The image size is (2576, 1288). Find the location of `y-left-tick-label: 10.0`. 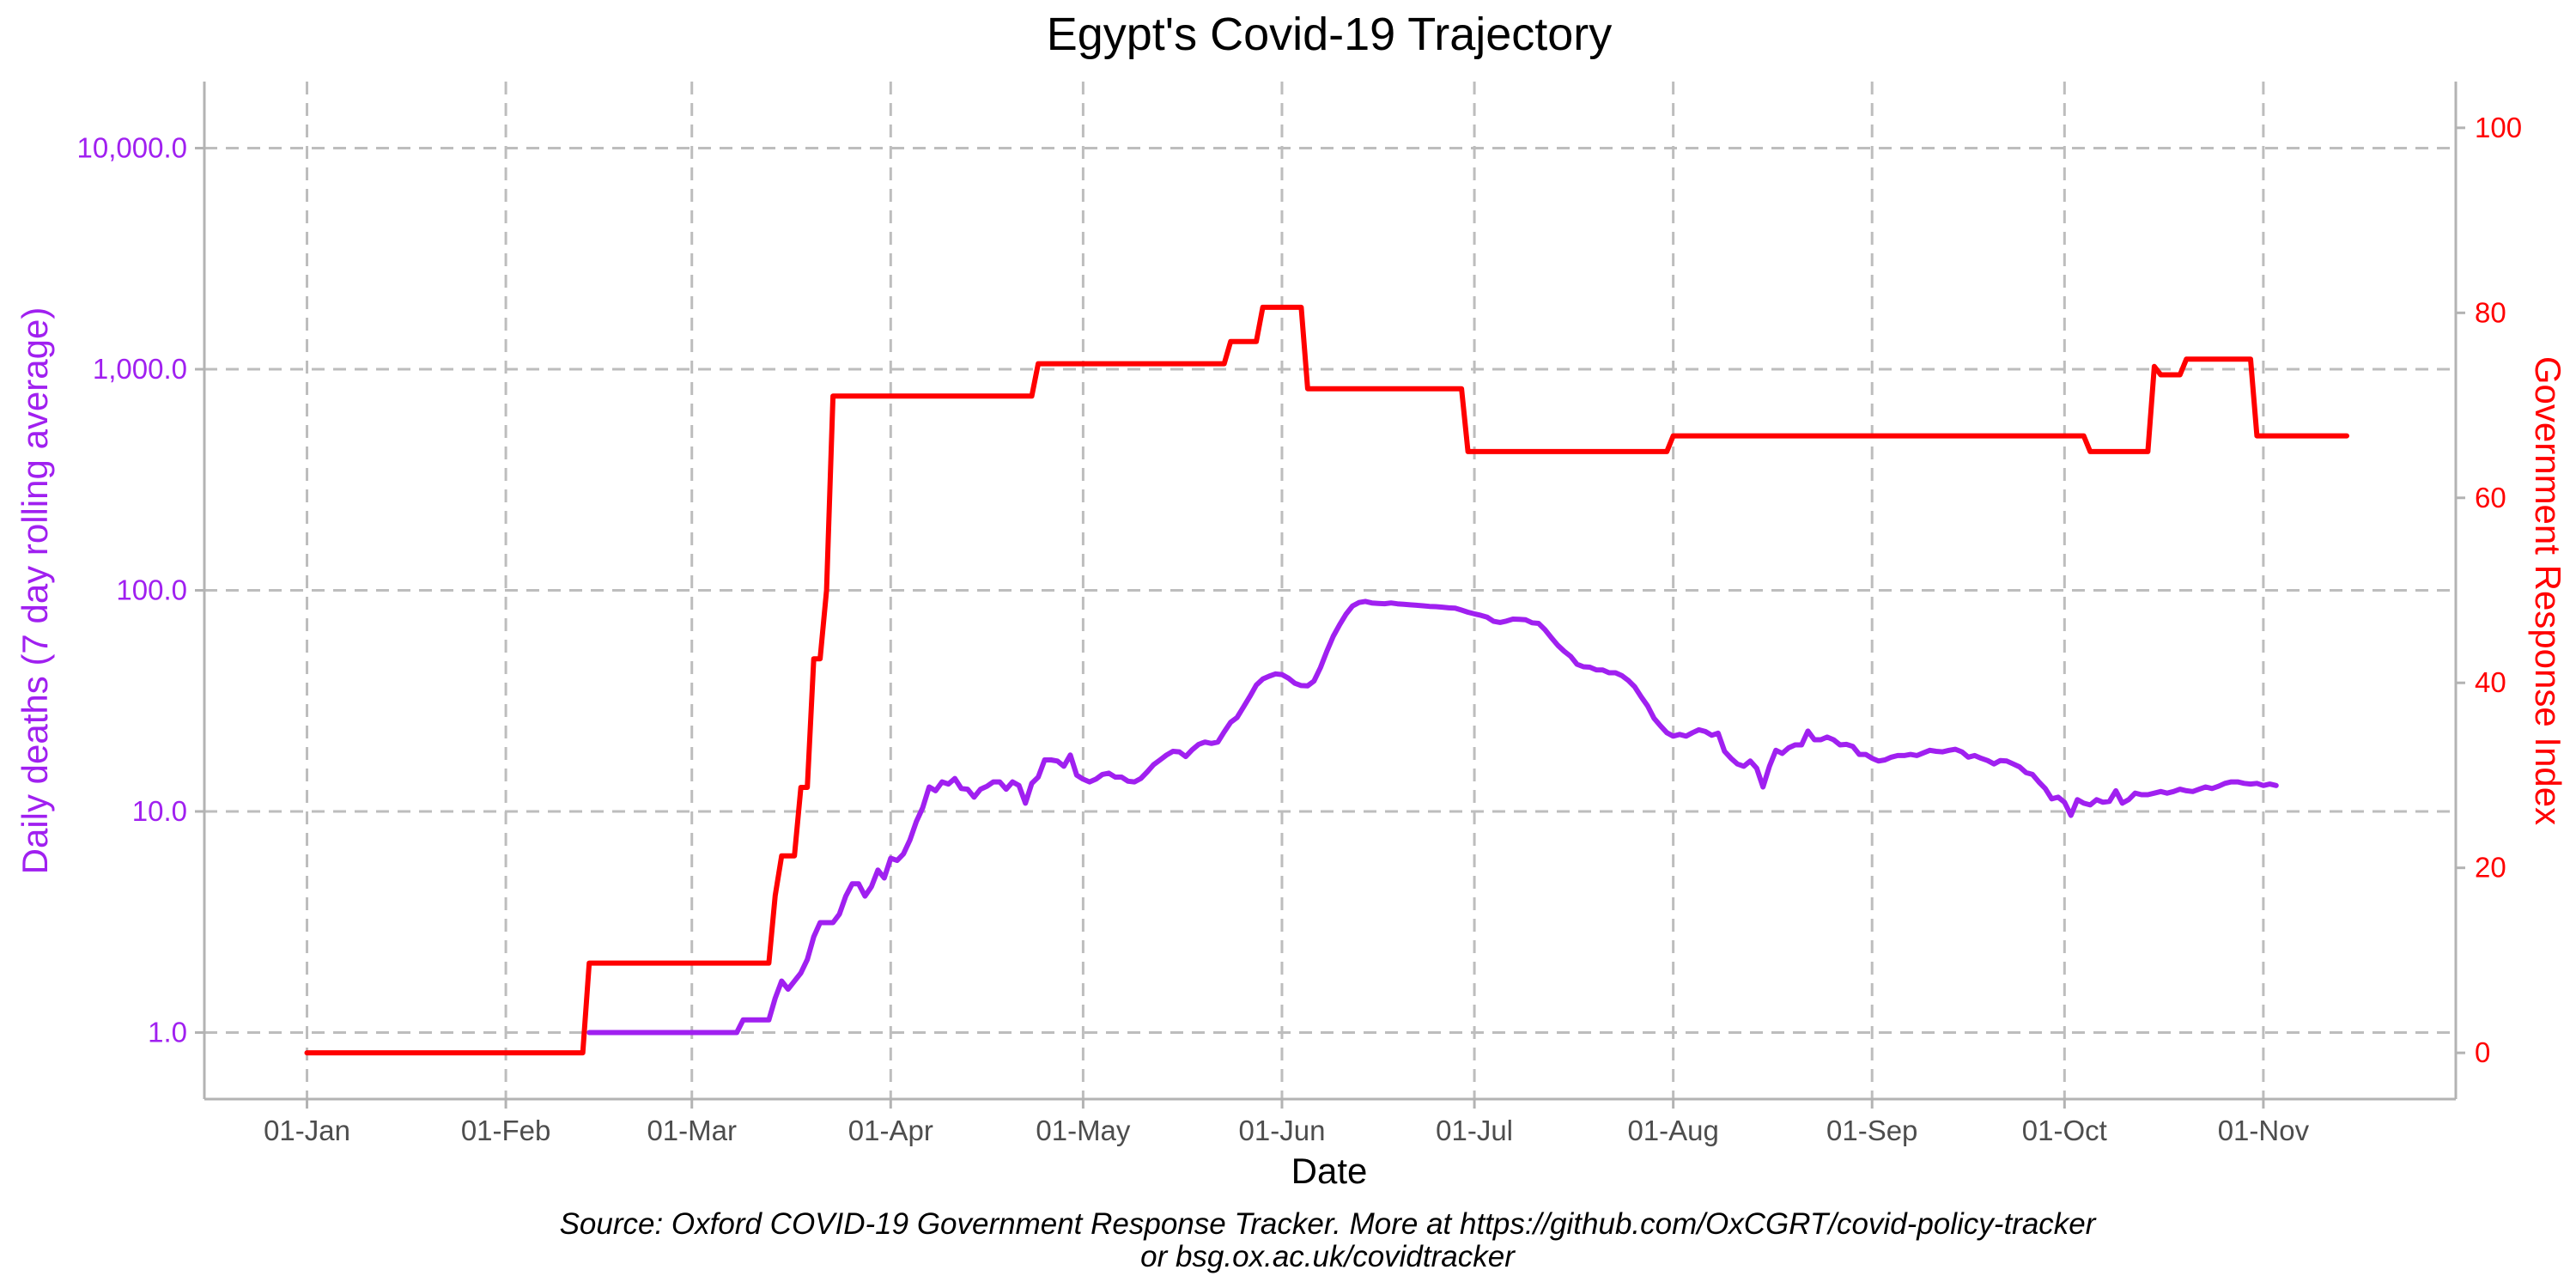

y-left-tick-label: 10.0 is located at coordinates (159, 811).